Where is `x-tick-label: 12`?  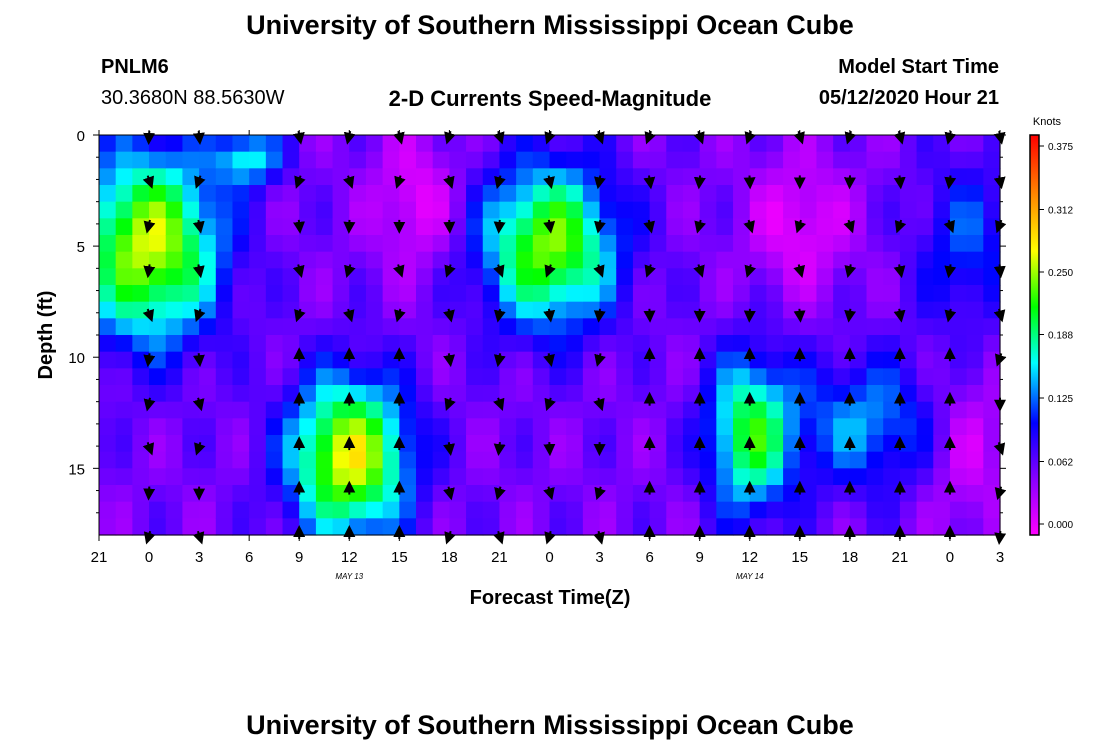
x-tick-label: 12 is located at coordinates (749, 557).